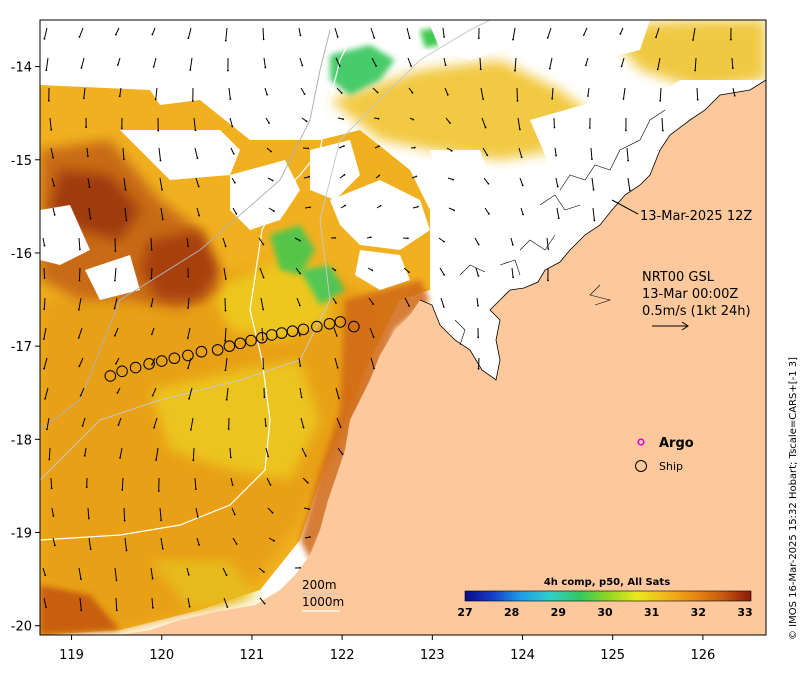  I want to click on info-line-2: 13-Mar 00:00Z, so click(690, 294).